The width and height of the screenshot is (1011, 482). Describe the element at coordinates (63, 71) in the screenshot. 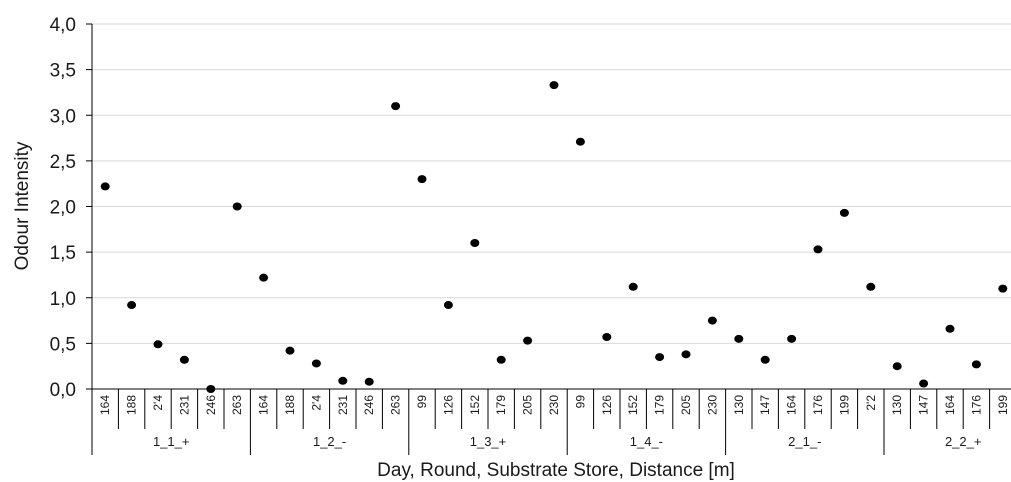

I see `y-tick-label: 3,5` at that location.